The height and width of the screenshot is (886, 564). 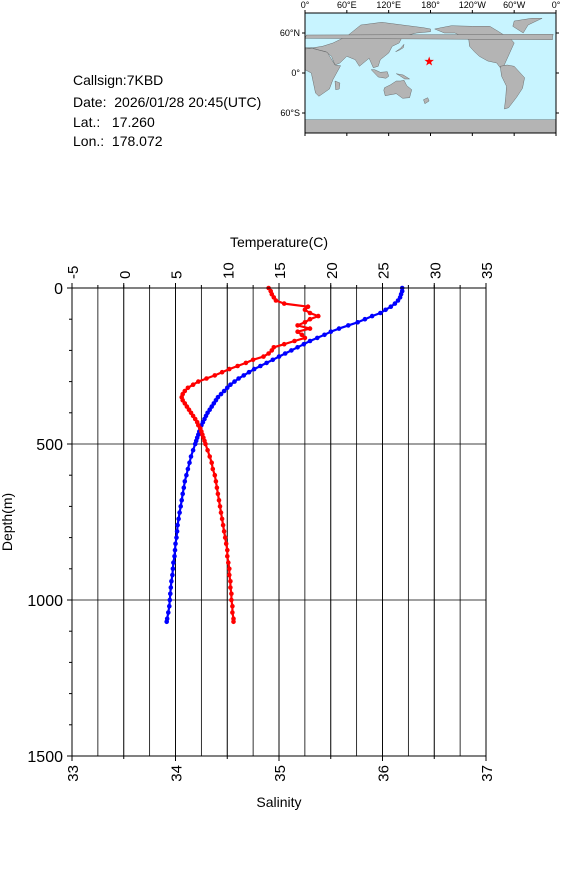 What do you see at coordinates (45, 757) in the screenshot?
I see `depth-tick-label: 1500` at bounding box center [45, 757].